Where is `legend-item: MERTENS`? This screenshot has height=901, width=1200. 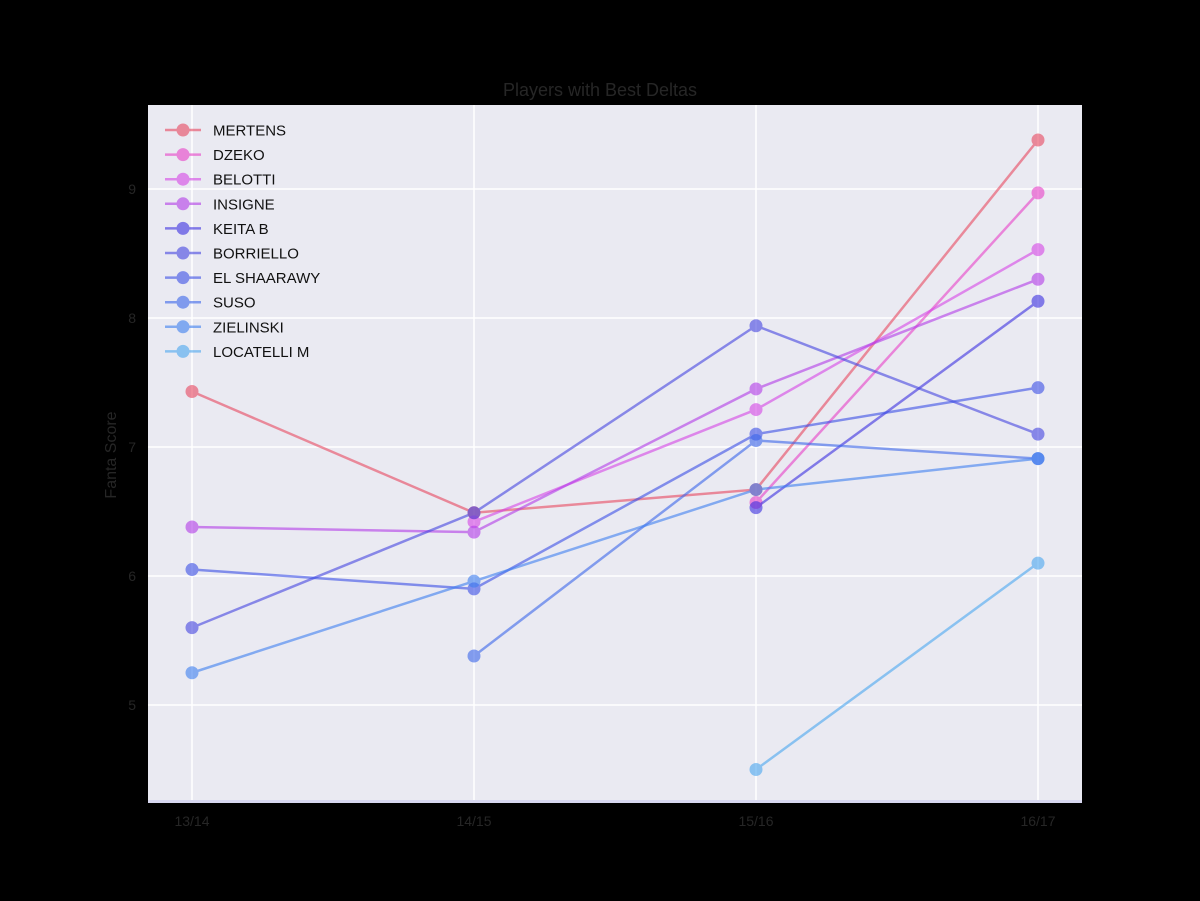
legend-item: MERTENS is located at coordinates (225, 131).